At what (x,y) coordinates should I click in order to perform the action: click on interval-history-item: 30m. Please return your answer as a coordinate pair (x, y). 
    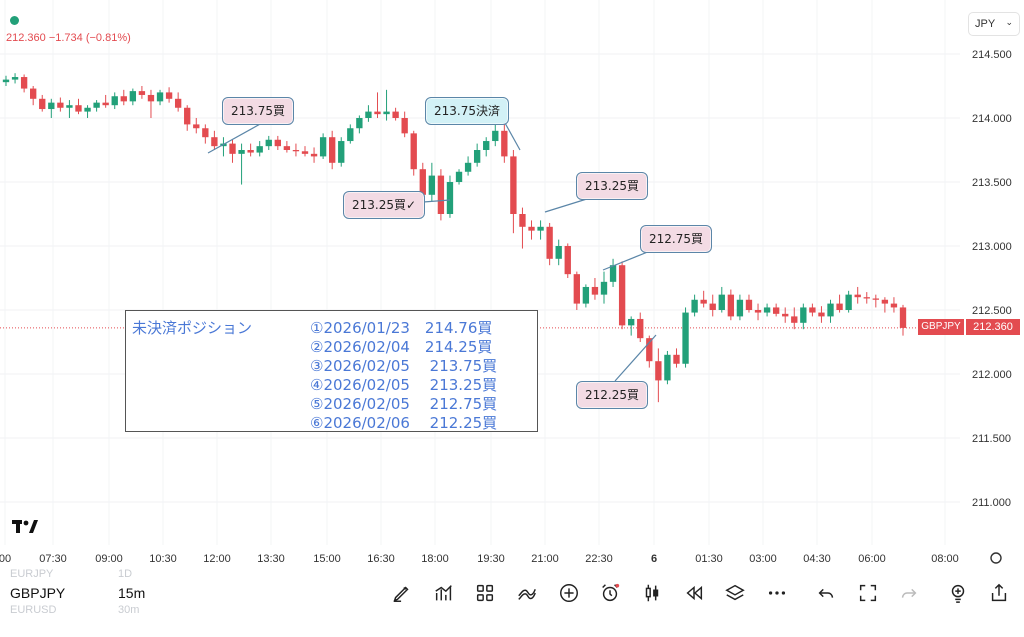
    Looking at the image, I should click on (129, 610).